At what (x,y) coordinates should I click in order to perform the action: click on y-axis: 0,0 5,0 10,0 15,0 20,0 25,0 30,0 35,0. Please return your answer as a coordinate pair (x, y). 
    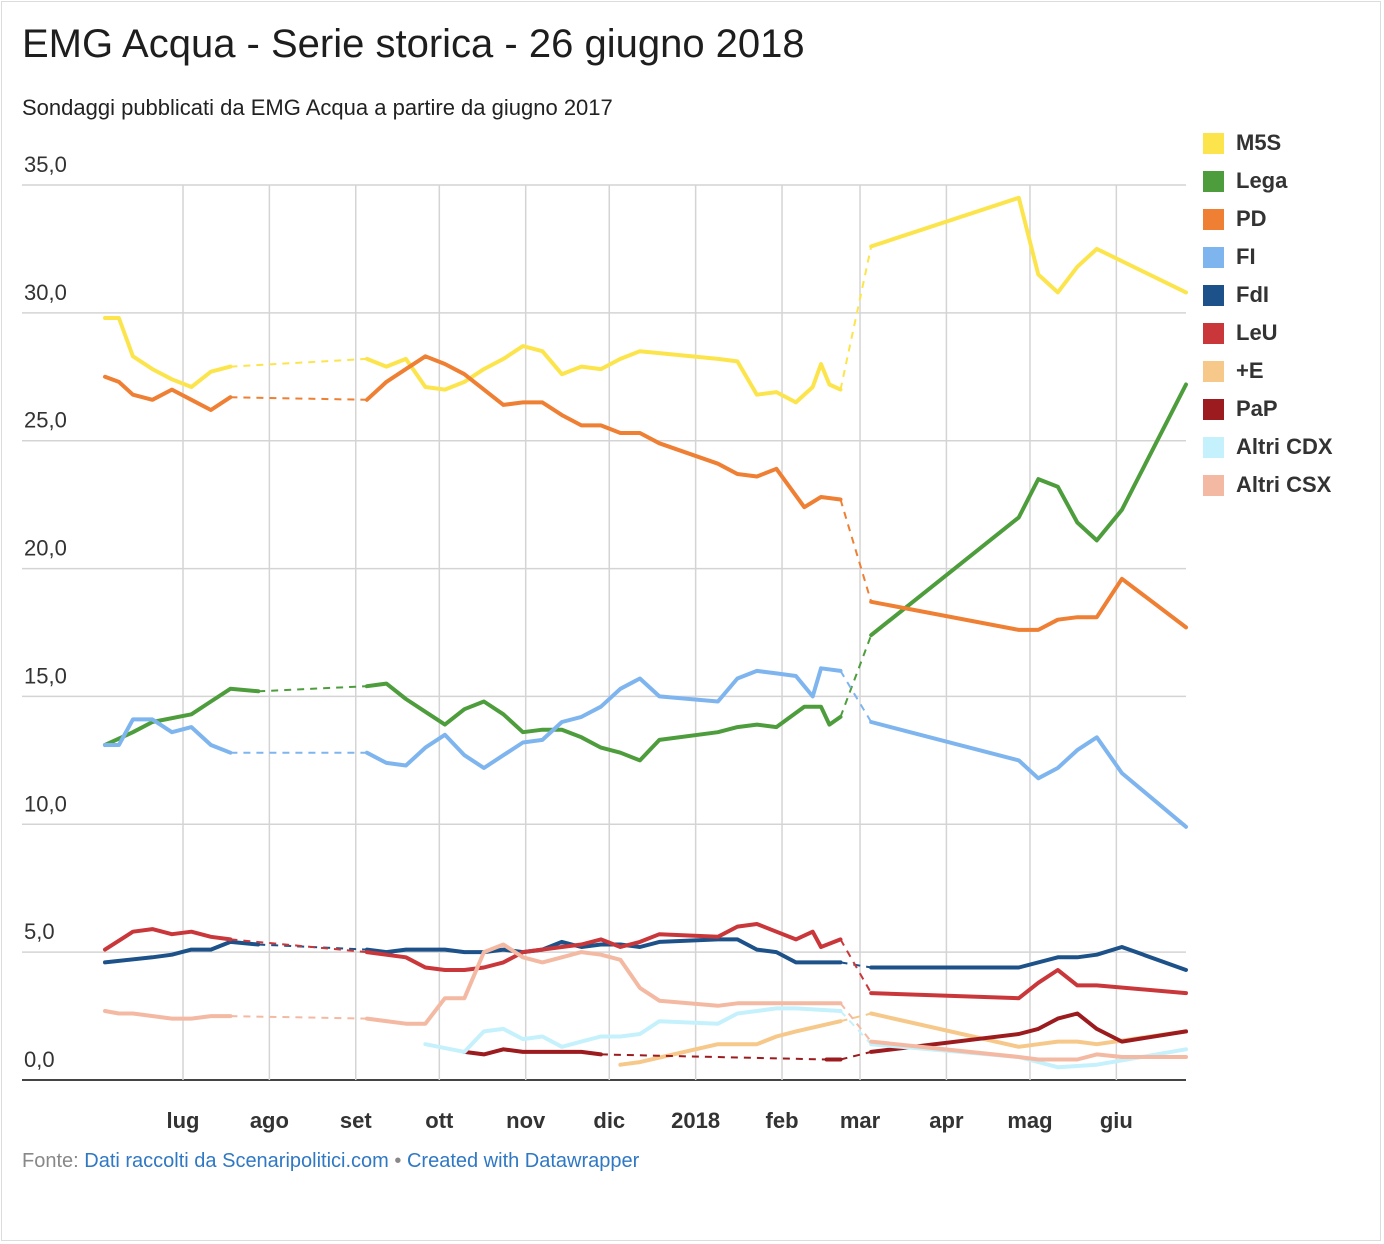
    Looking at the image, I should click on (45, 612).